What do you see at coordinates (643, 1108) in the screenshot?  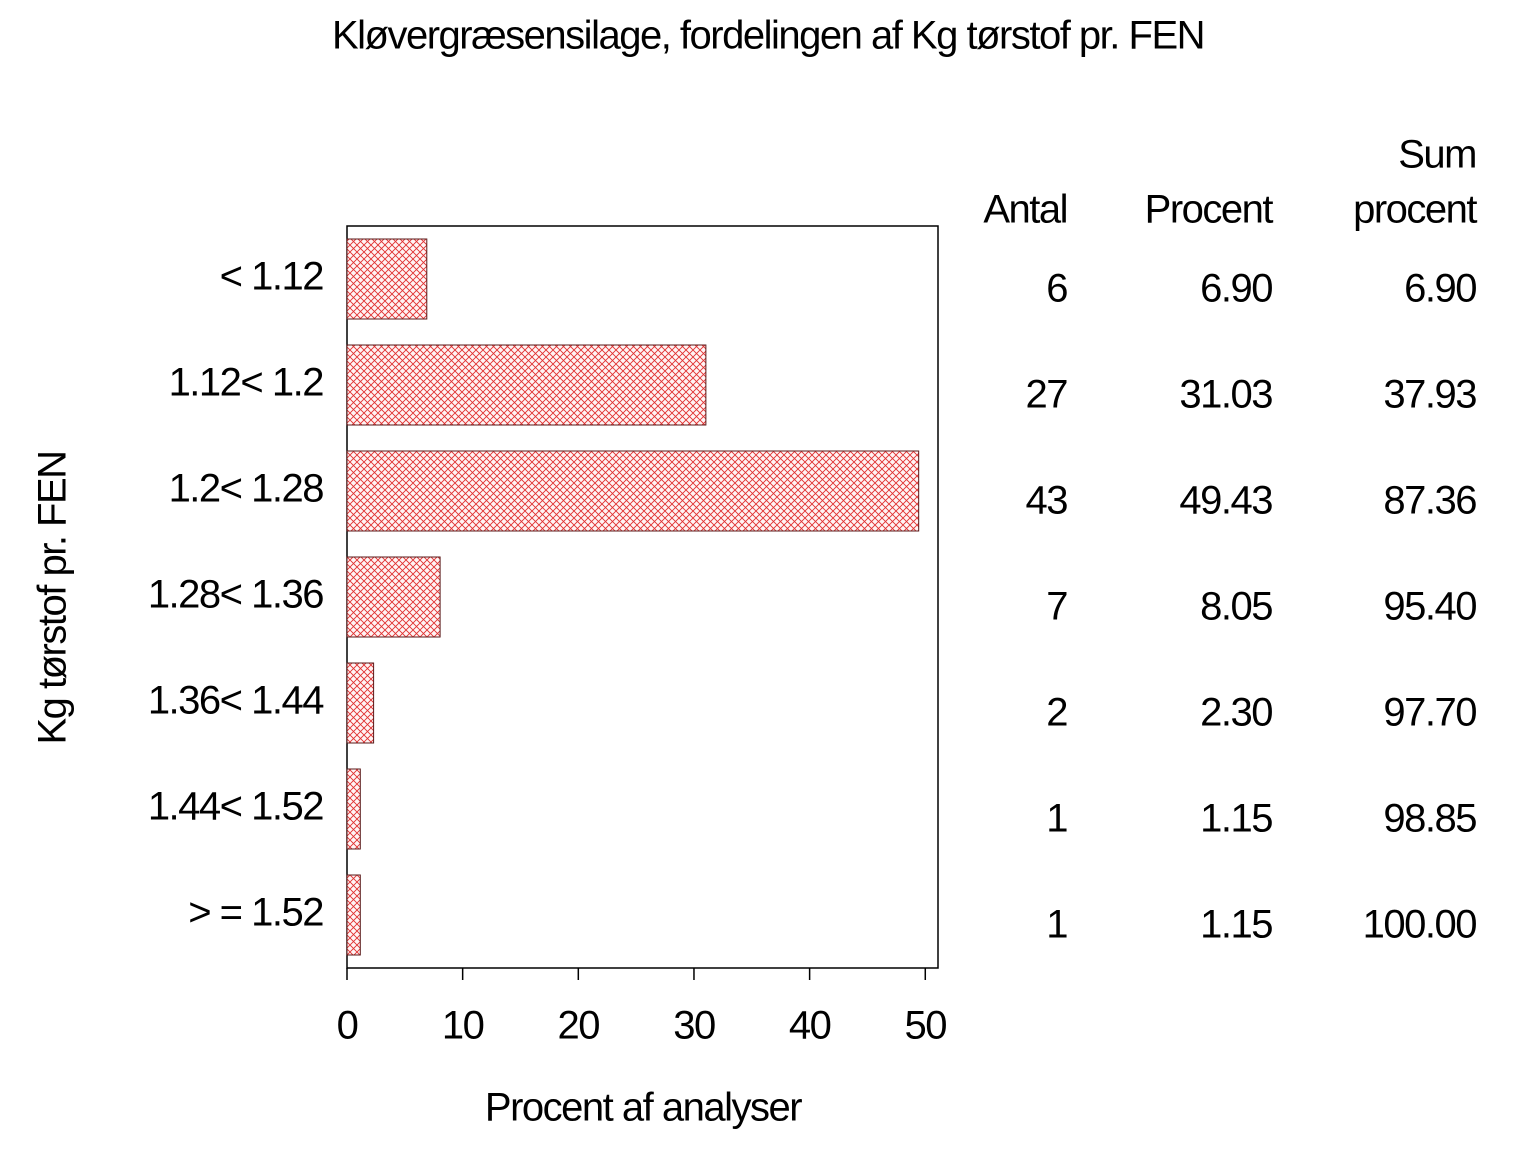 I see `x-axis-label: Procent af analyser` at bounding box center [643, 1108].